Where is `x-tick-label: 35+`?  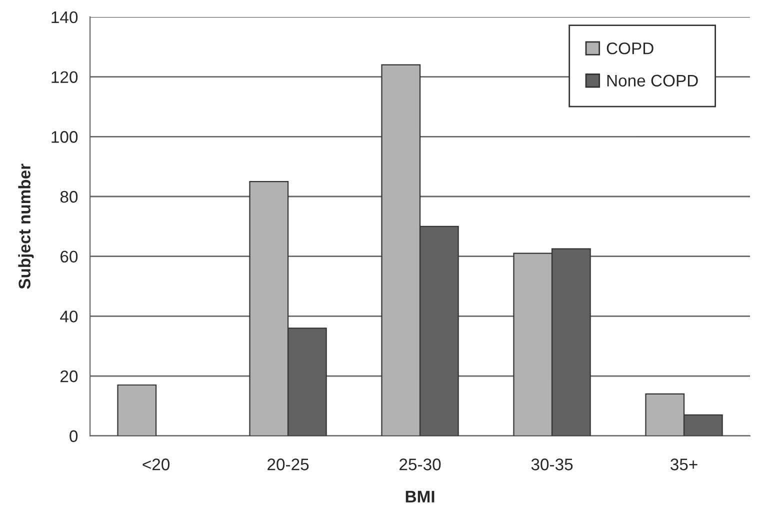
x-tick-label: 35+ is located at coordinates (684, 464).